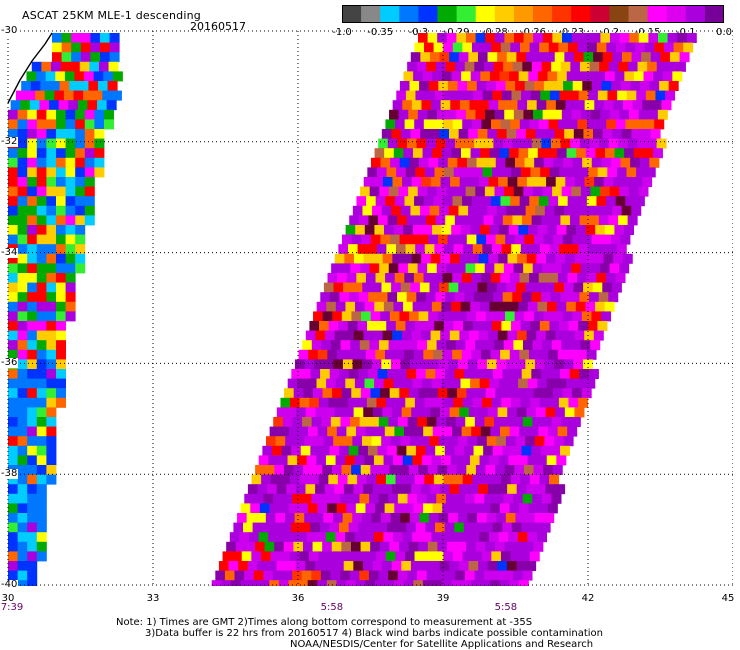  I want to click on colorbar-swatches, so click(533, 14).